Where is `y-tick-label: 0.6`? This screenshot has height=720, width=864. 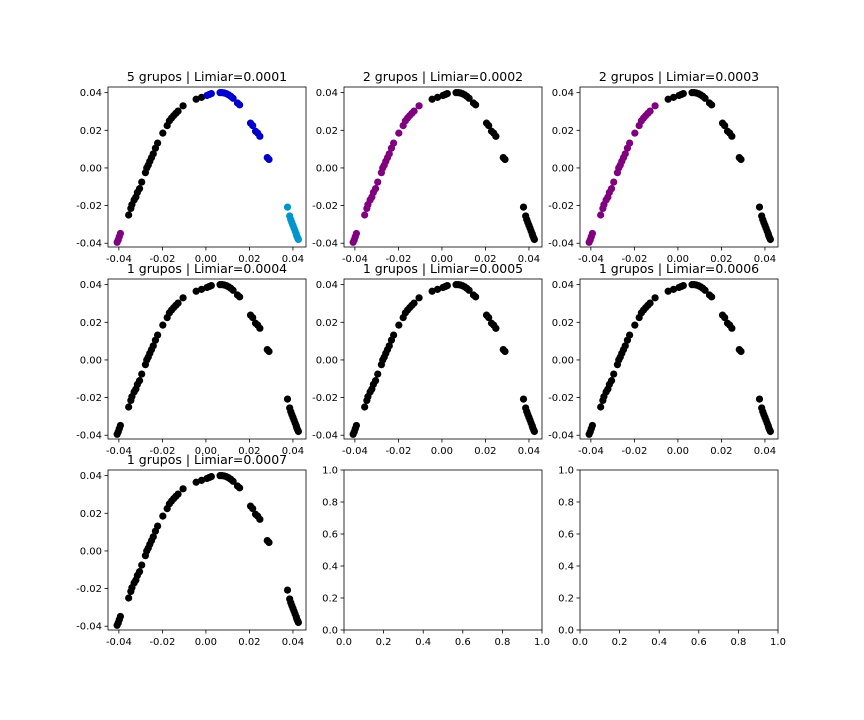
y-tick-label: 0.6 is located at coordinates (566, 535).